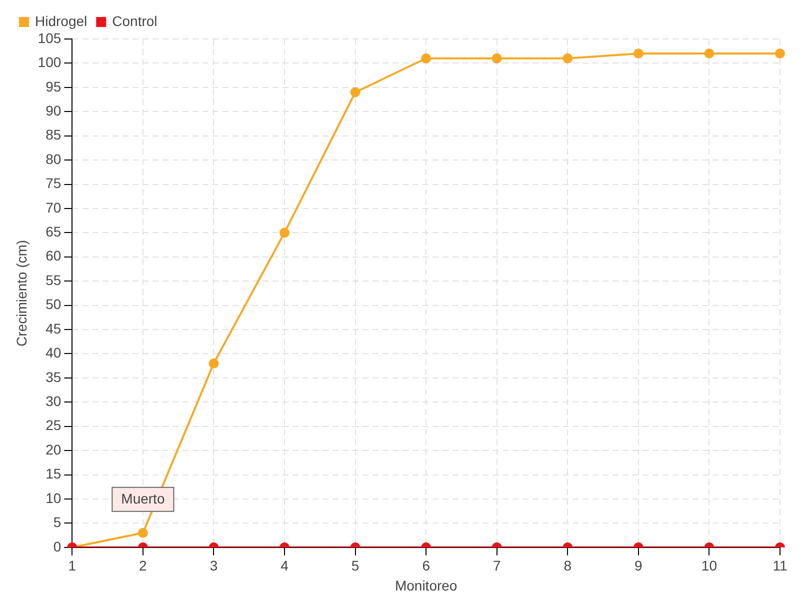 The width and height of the screenshot is (800, 600). I want to click on x-tick-label: 1, so click(72, 566).